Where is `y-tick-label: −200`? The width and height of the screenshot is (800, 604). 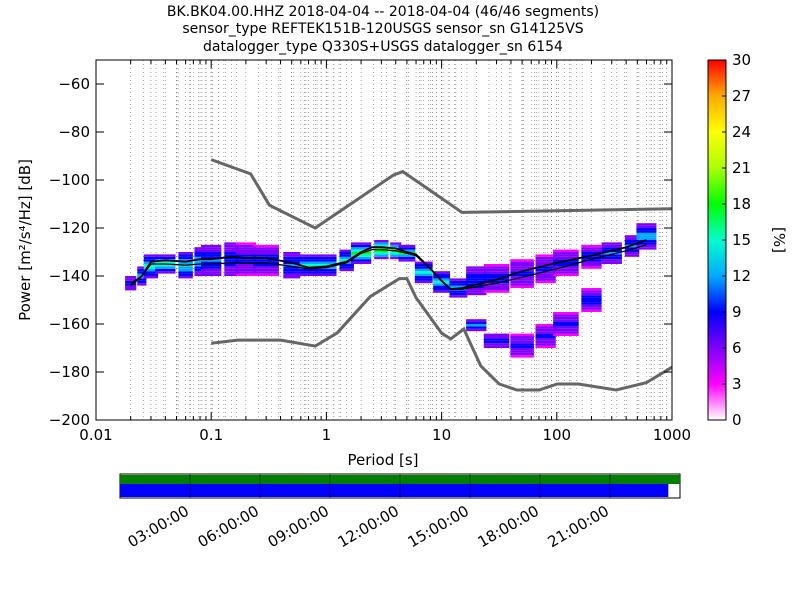
y-tick-label: −200 is located at coordinates (69, 420).